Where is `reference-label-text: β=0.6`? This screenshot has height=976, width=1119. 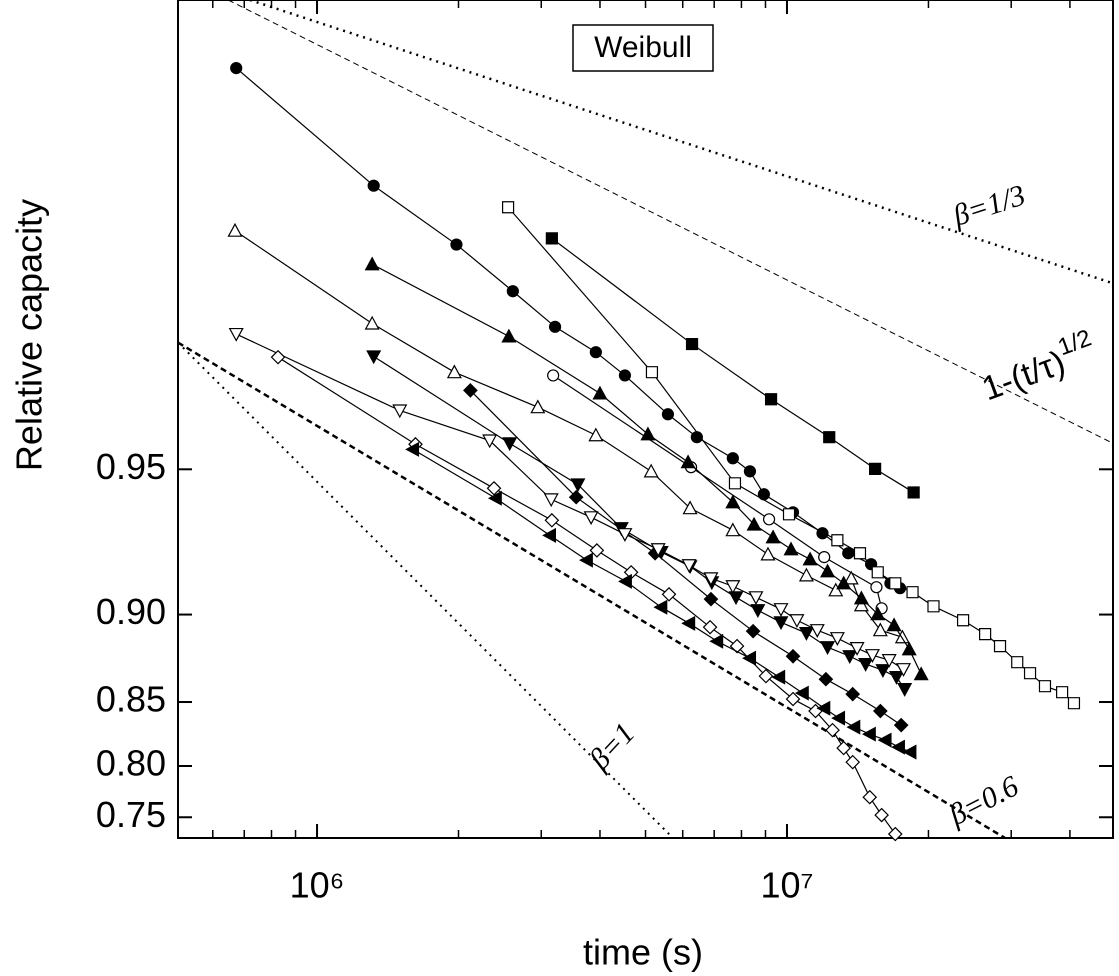 reference-label-text: β=0.6 is located at coordinates (983, 800).